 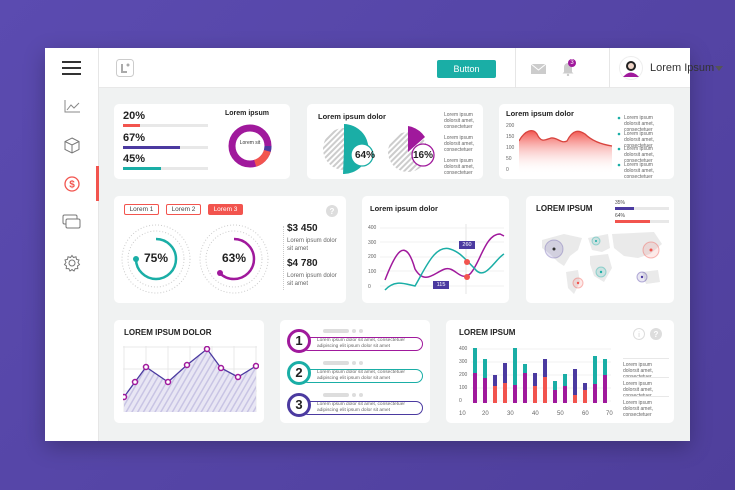 What do you see at coordinates (631, 68) in the screenshot?
I see `avatar` at bounding box center [631, 68].